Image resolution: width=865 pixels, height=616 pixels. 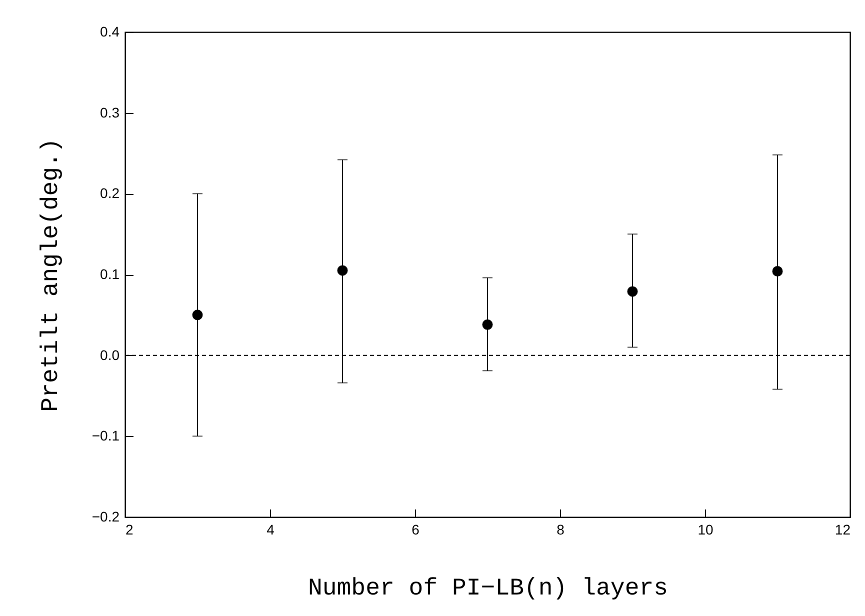 I want to click on x-tick-label: 8, so click(x=560, y=530).